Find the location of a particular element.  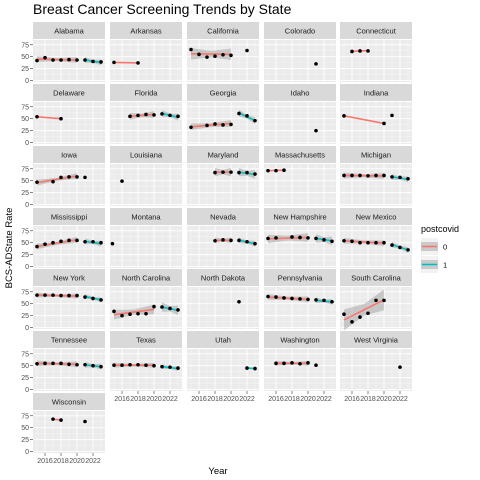

facet-panel: Florida is located at coordinates (146, 114).